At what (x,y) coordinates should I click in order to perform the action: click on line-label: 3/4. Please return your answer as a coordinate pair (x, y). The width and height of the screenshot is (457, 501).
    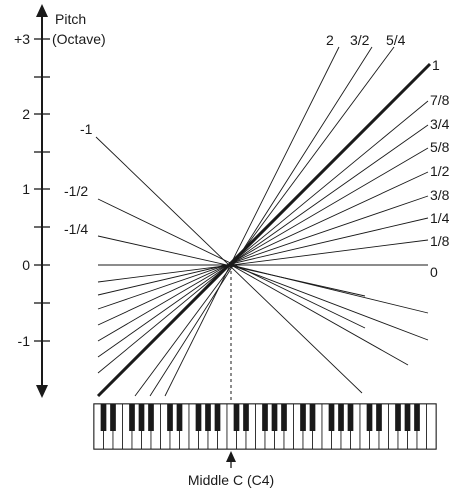
    Looking at the image, I should click on (440, 124).